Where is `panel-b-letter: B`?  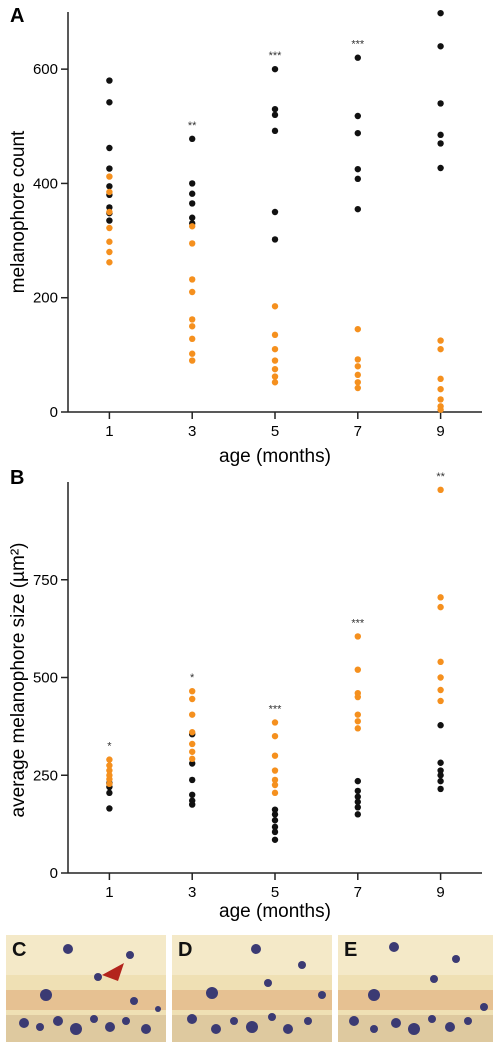
panel-b-letter: B is located at coordinates (17, 478).